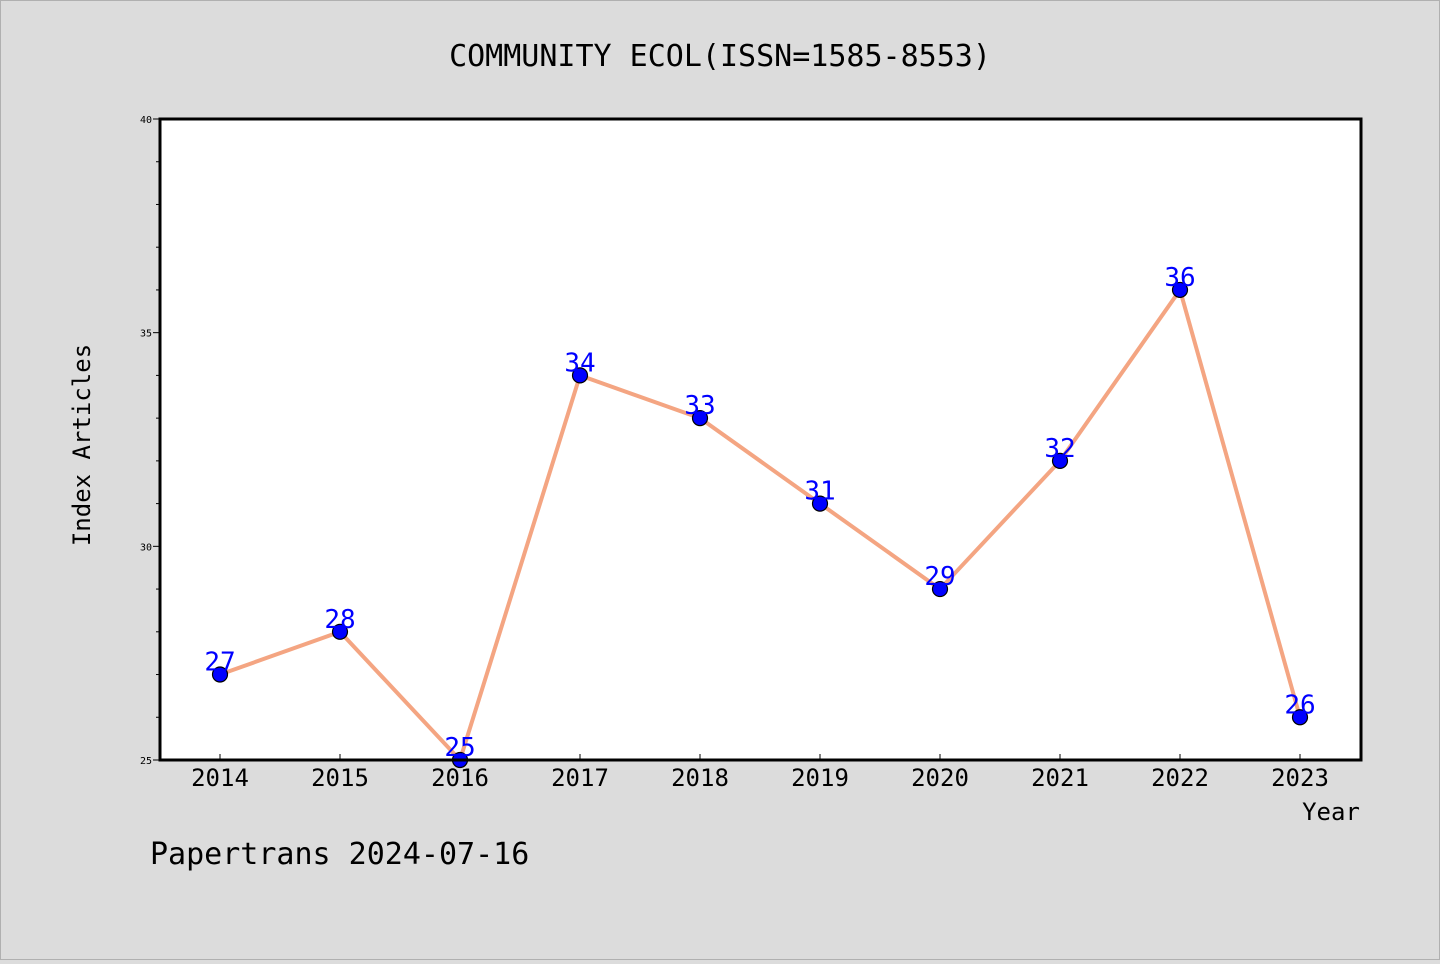  Describe the element at coordinates (146, 761) in the screenshot. I see `y-tick-label: 25` at that location.